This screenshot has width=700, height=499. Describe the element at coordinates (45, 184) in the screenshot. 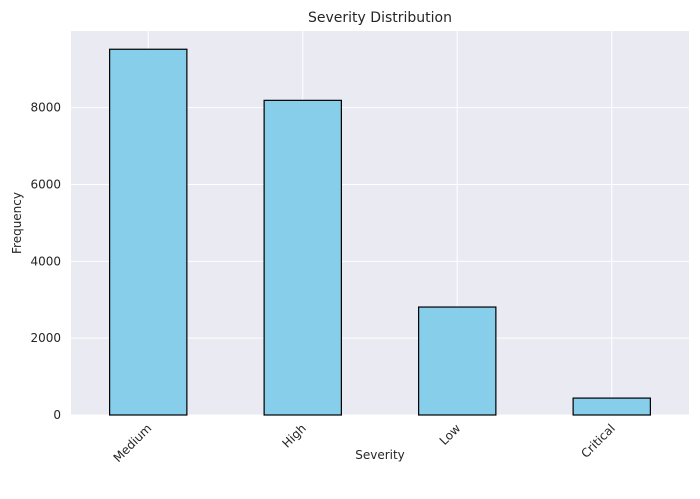

I see `y-tick-label: 6000` at that location.